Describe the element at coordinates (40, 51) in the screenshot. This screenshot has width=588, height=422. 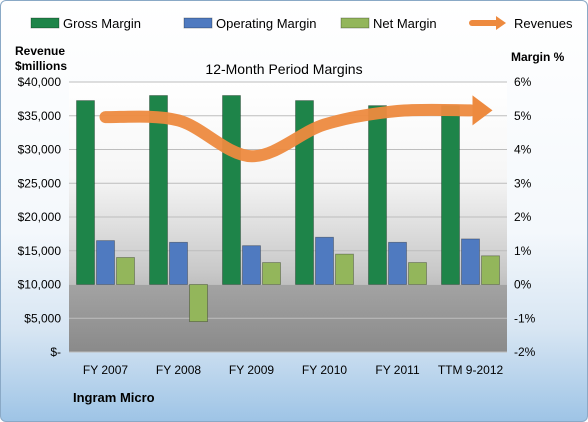
I see `left-axis-title-line1: Revenue` at that location.